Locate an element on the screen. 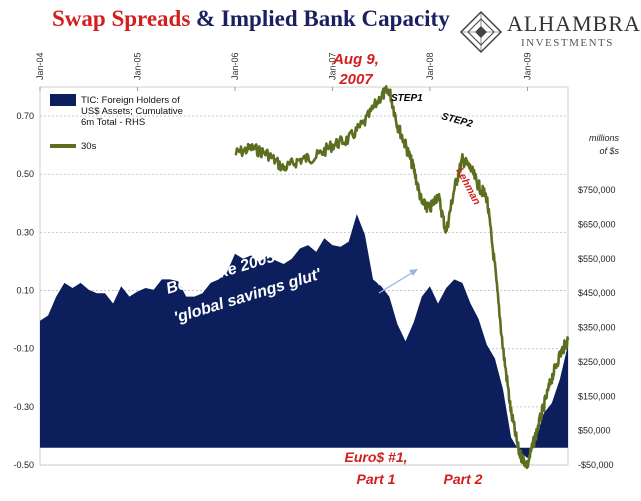 The height and width of the screenshot is (501, 641). right-tick-label: $250,000 is located at coordinates (597, 362).